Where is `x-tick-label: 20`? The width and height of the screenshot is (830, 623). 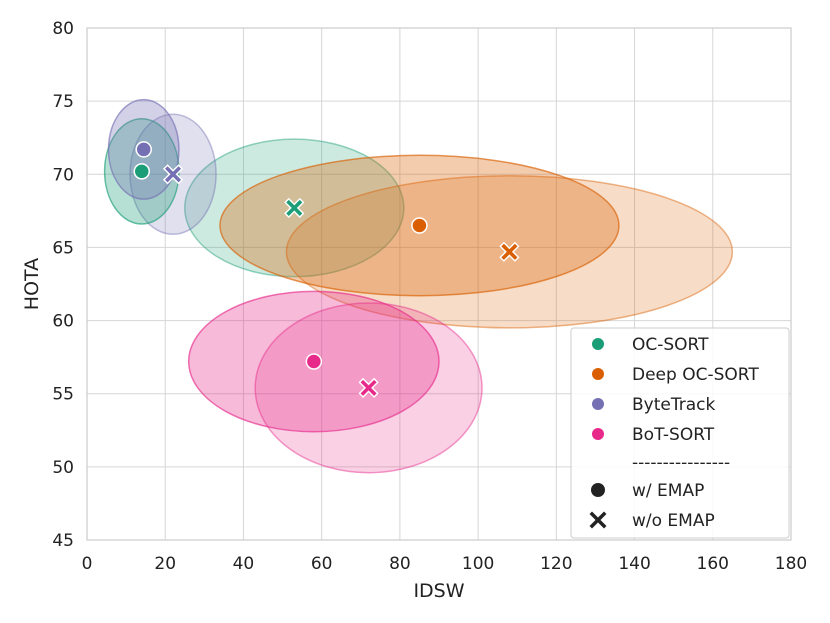
x-tick-label: 20 is located at coordinates (165, 564).